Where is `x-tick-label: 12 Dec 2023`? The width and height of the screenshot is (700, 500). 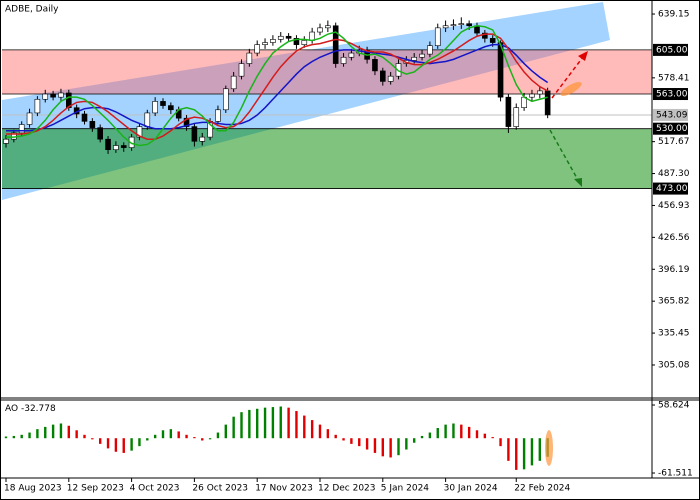 x-tick-label: 12 Dec 2023 is located at coordinates (347, 489).